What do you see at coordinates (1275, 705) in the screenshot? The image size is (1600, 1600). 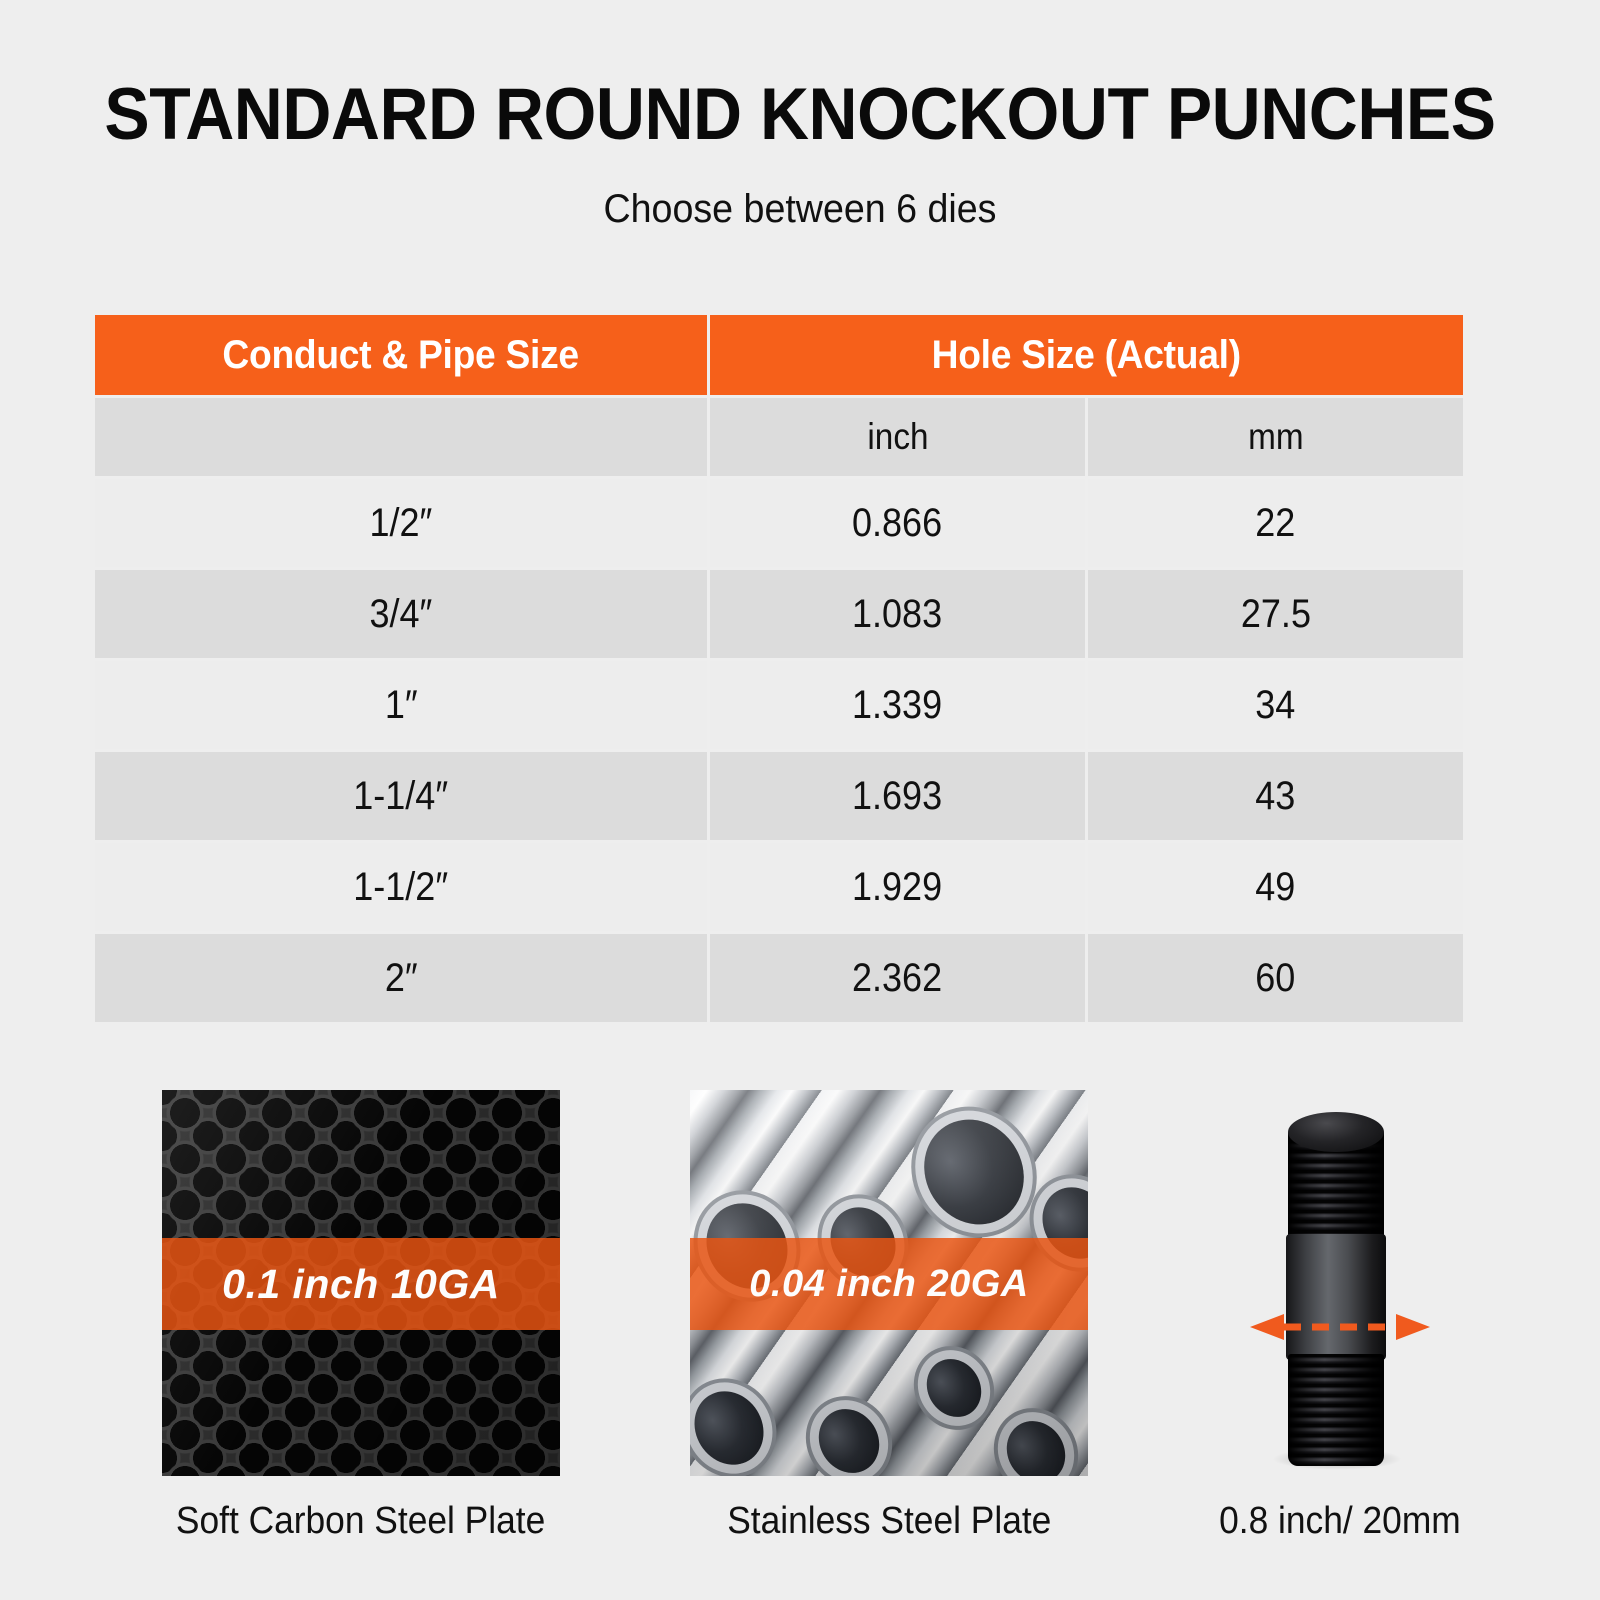 I see `cell-hole-mm: 34` at bounding box center [1275, 705].